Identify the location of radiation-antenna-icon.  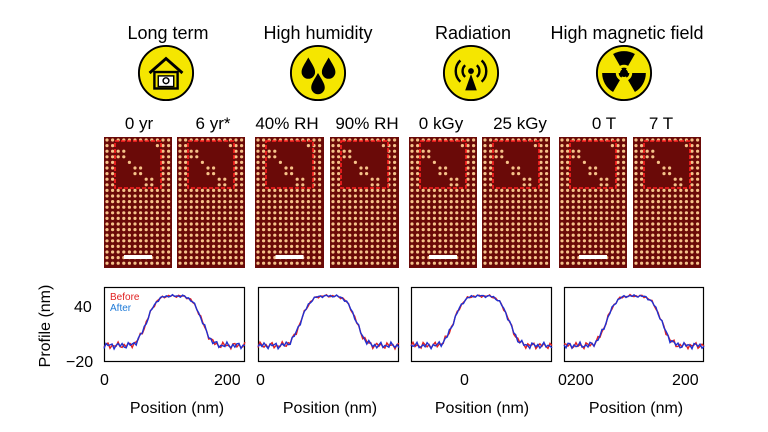
(471, 73).